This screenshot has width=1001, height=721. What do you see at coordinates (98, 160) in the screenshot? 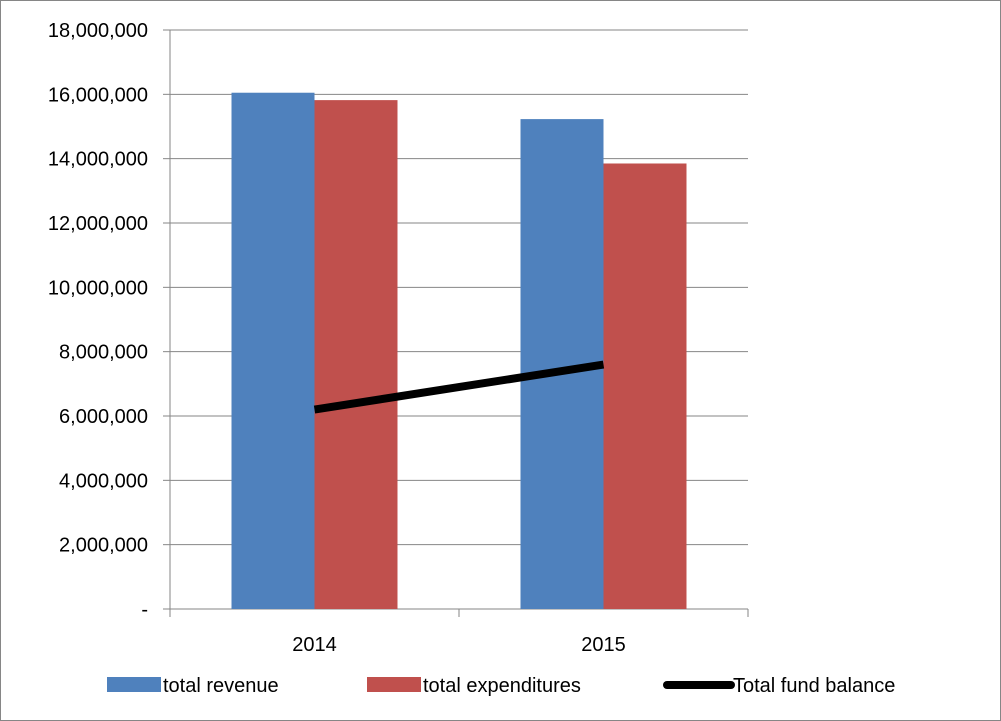
I see `y-tick-label: 14,000,000` at bounding box center [98, 160].